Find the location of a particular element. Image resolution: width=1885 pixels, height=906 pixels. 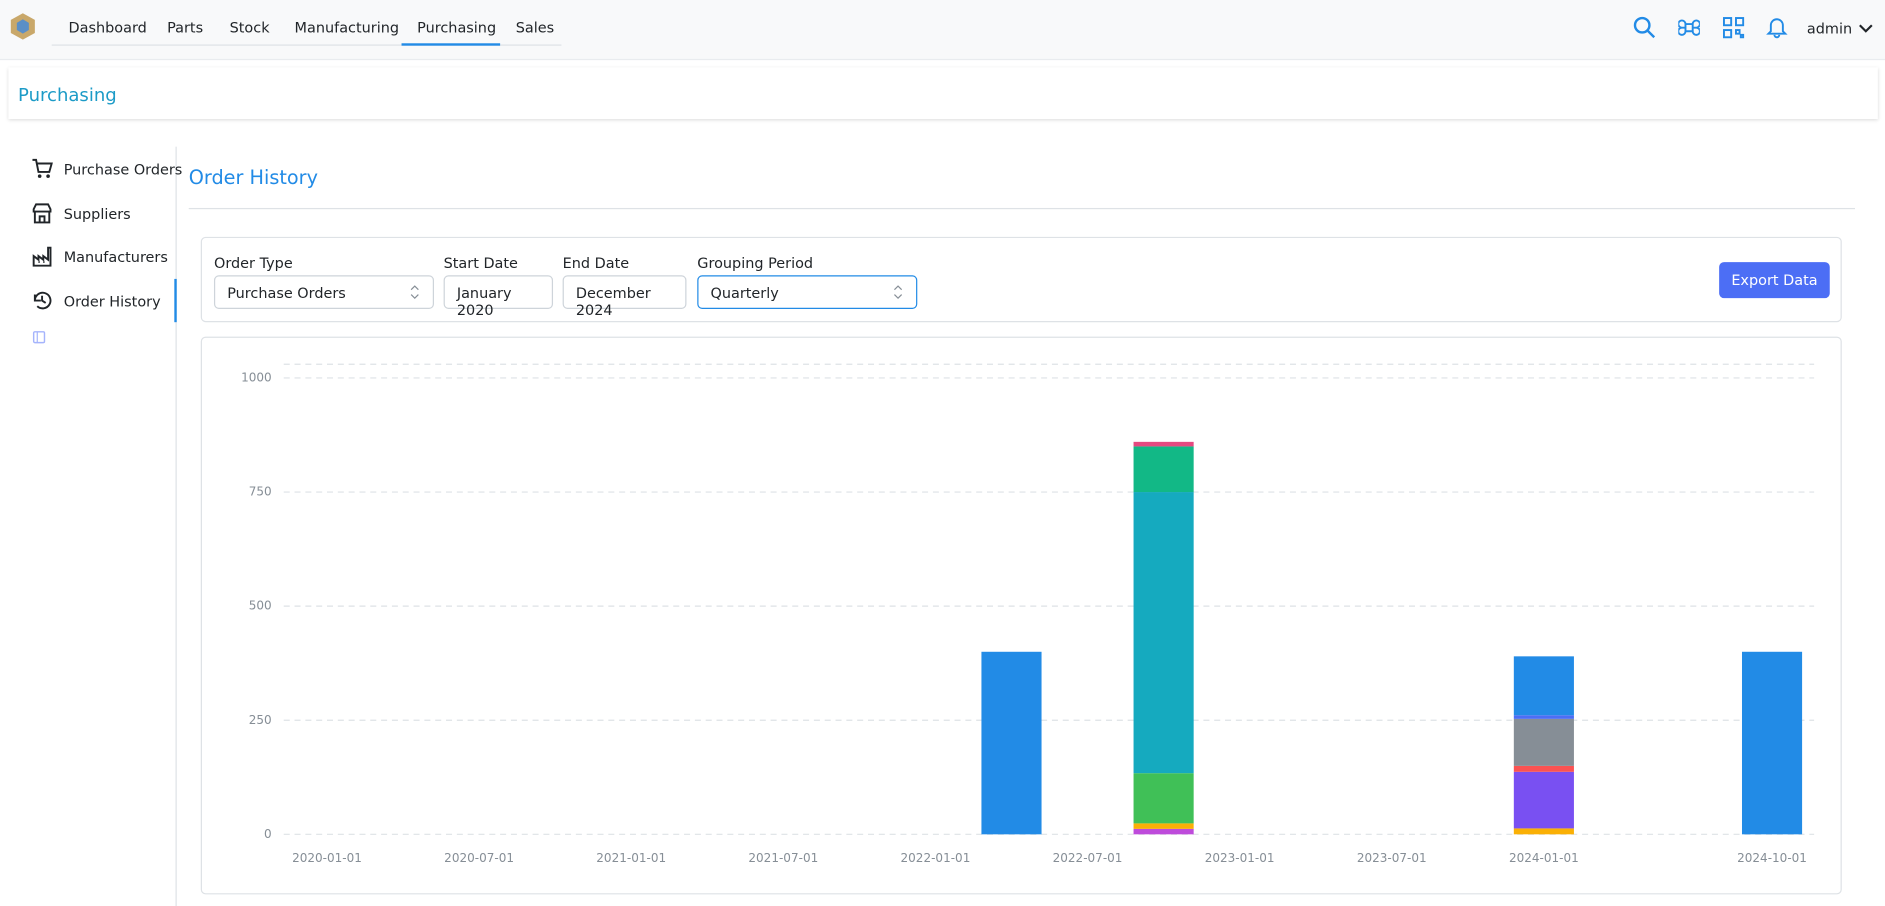

nav-tab: Purchasing is located at coordinates (456, 27).